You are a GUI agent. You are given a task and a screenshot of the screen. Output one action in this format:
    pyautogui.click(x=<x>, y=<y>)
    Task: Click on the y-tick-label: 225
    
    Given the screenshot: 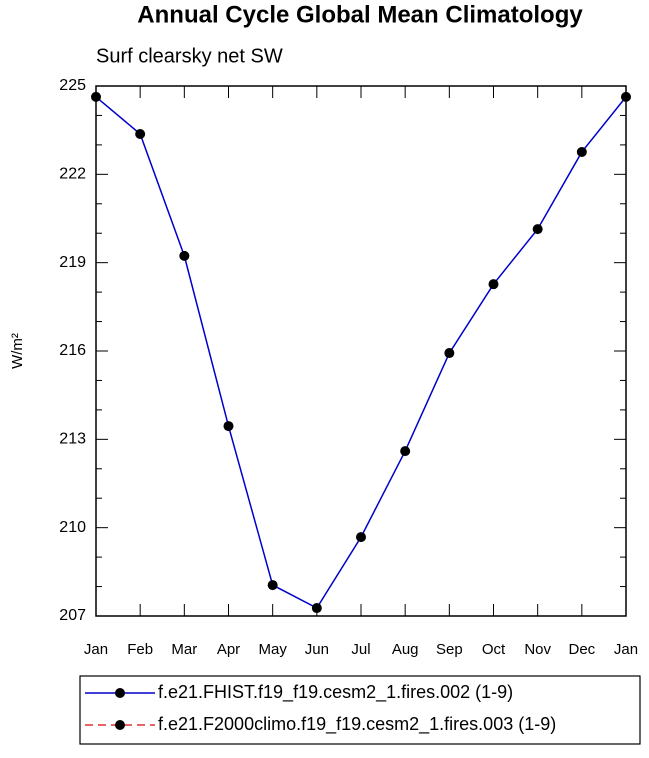 What is the action you would take?
    pyautogui.click(x=72, y=85)
    